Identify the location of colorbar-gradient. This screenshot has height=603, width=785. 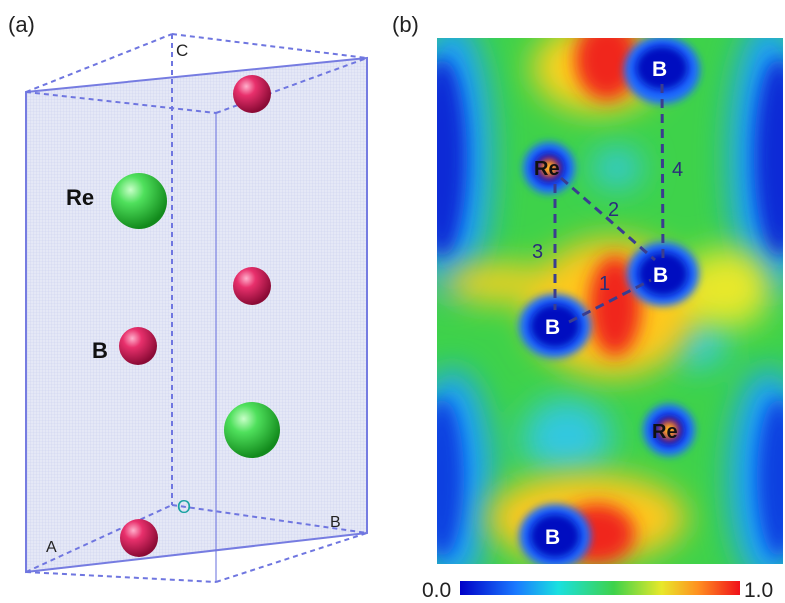
(600, 588).